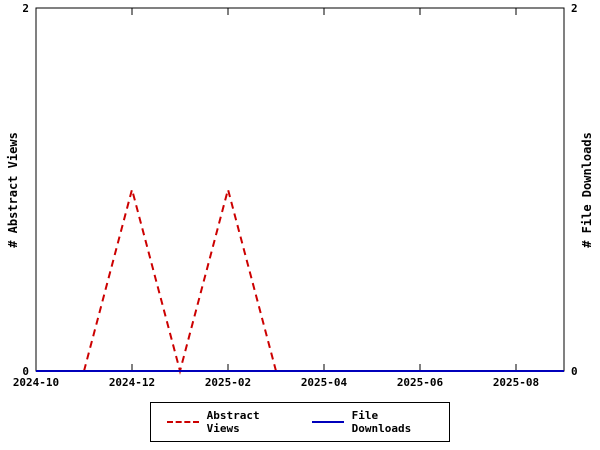 The image size is (600, 450). Describe the element at coordinates (183, 422) in the screenshot. I see `abstract-views-line-icon` at that location.